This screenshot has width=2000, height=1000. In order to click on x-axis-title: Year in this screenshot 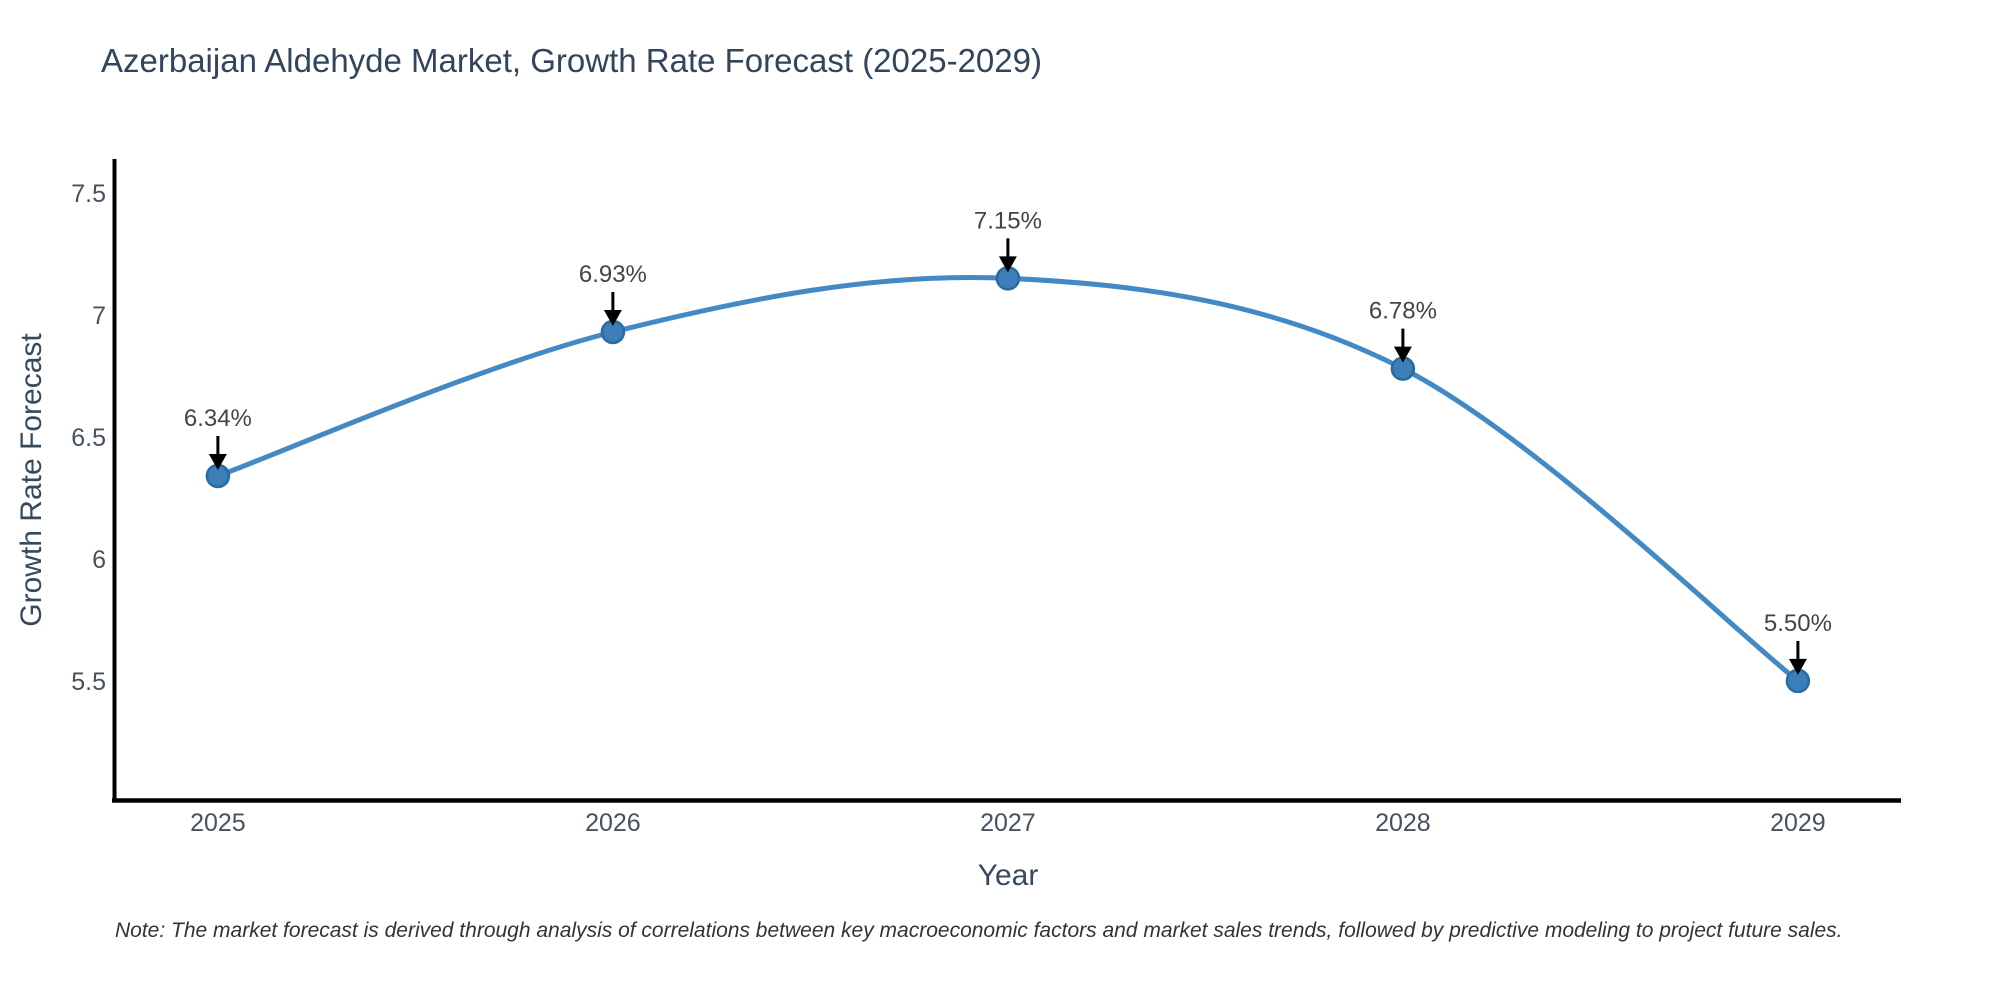, I will do `click(1008, 875)`.